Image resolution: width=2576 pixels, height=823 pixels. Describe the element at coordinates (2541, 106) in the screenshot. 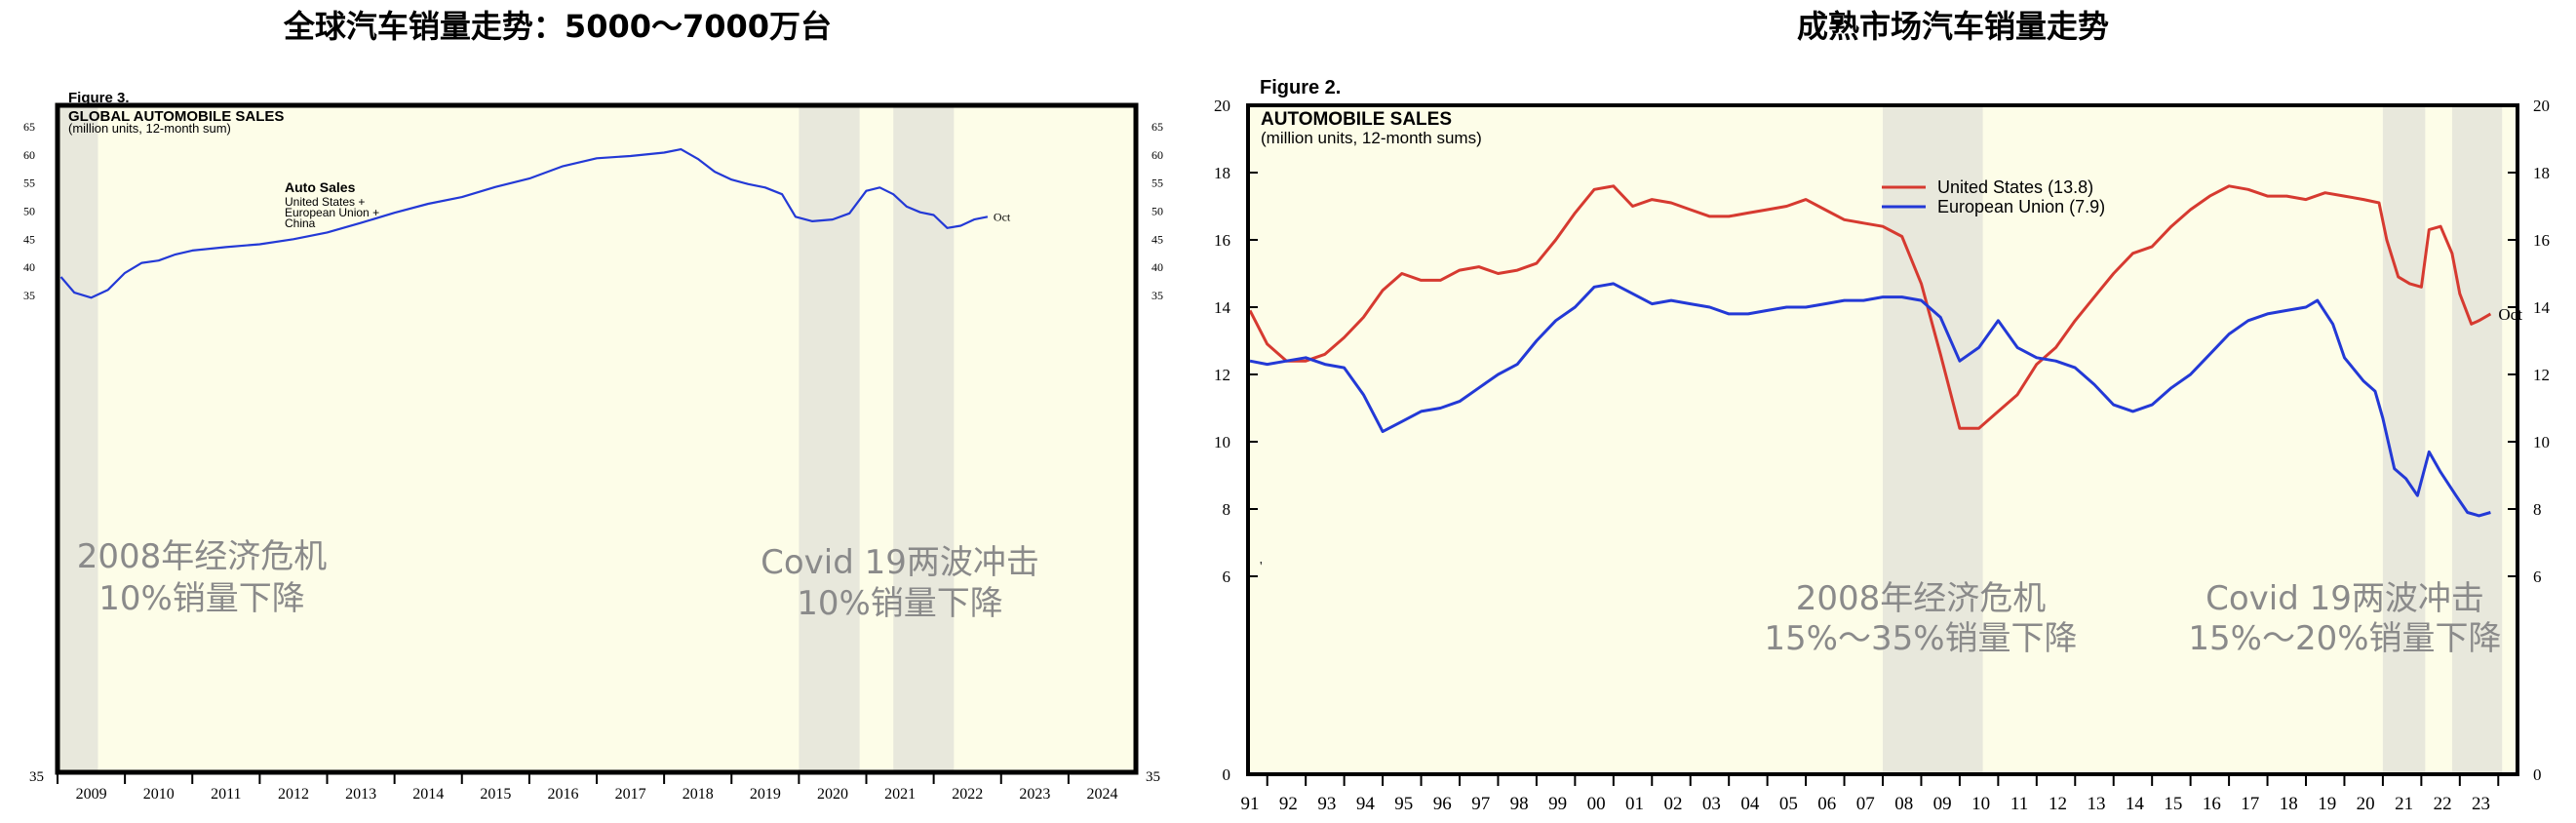

I see `y-tick-label-right: 20` at that location.